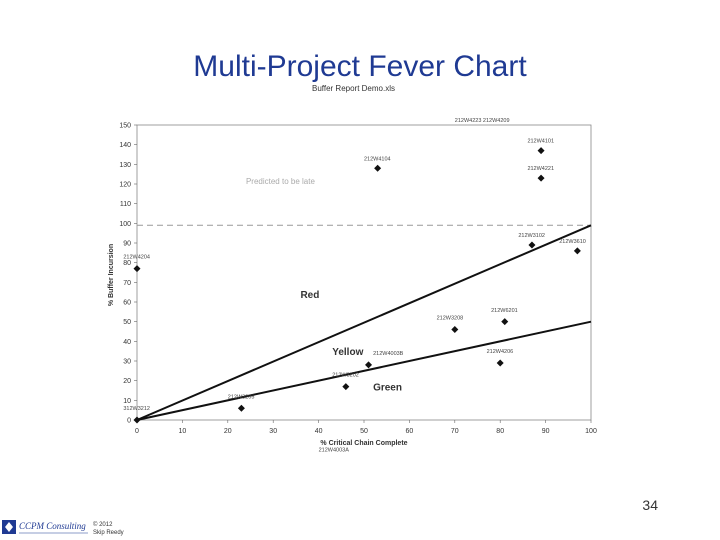 The height and width of the screenshot is (540, 720). What do you see at coordinates (572, 242) in the screenshot?
I see `point-label: 212W3610` at bounding box center [572, 242].